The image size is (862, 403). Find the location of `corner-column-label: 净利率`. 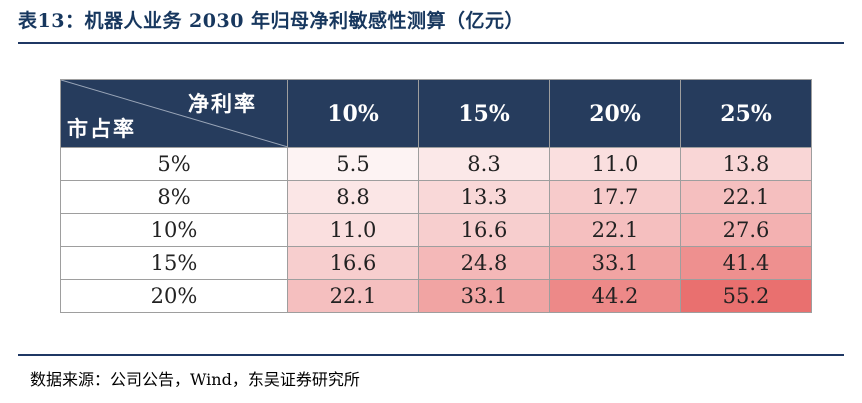

corner-column-label: 净利率 is located at coordinates (222, 103).